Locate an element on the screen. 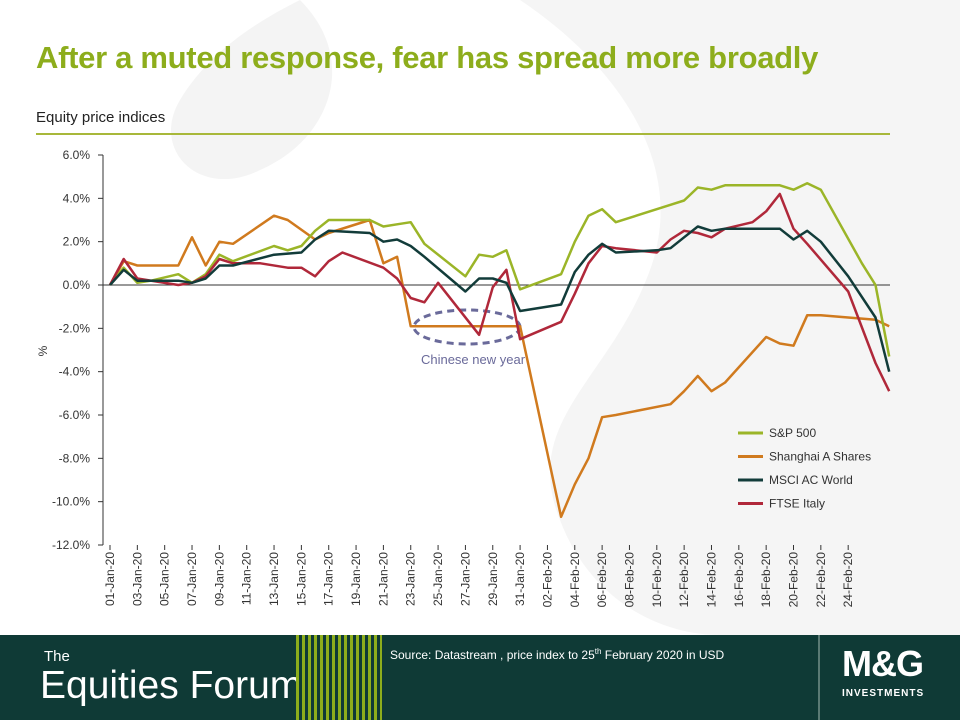 Image resolution: width=960 pixels, height=720 pixels. brand-the: The is located at coordinates (57, 656).